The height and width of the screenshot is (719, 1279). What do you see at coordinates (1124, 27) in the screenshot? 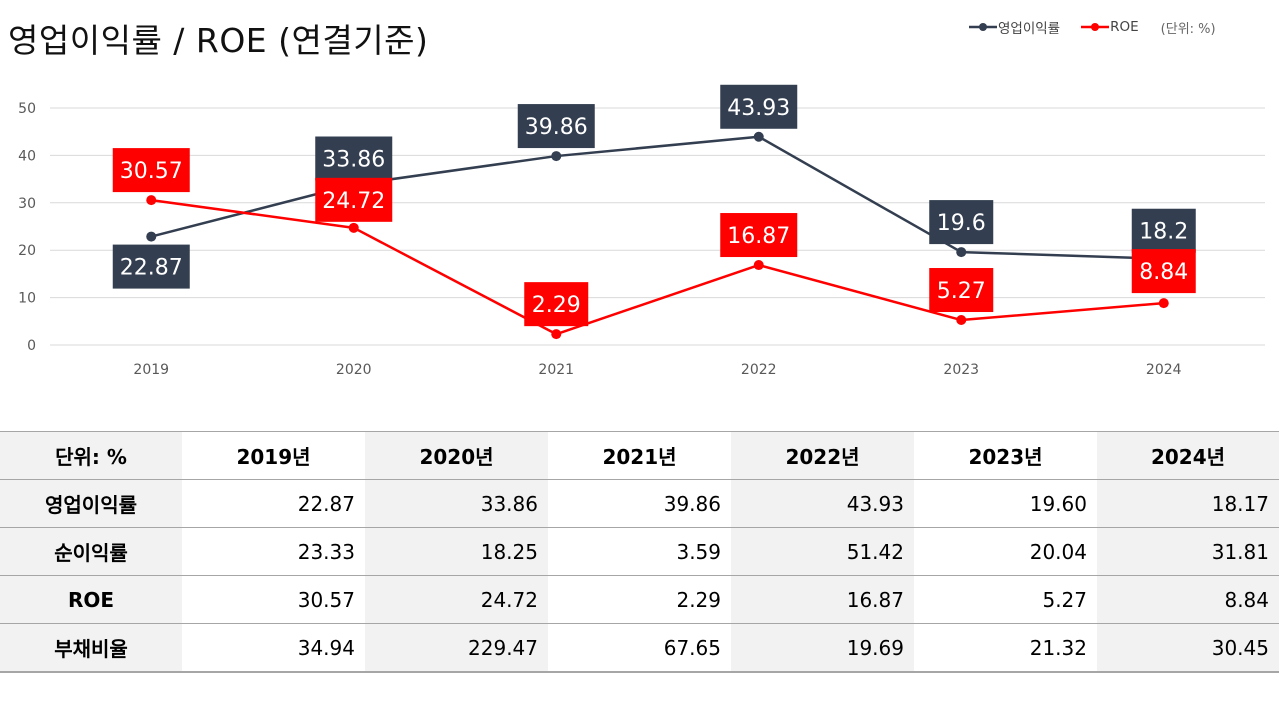
I see `legend-label-roe: ROE` at bounding box center [1124, 27].